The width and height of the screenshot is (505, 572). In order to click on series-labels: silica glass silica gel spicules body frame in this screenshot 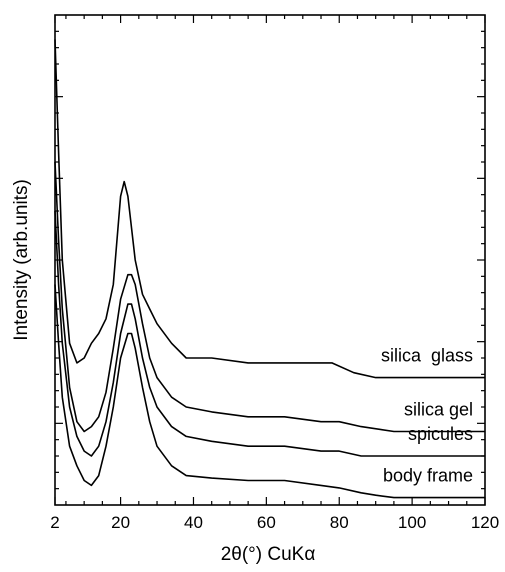, I will do `click(427, 416)`.